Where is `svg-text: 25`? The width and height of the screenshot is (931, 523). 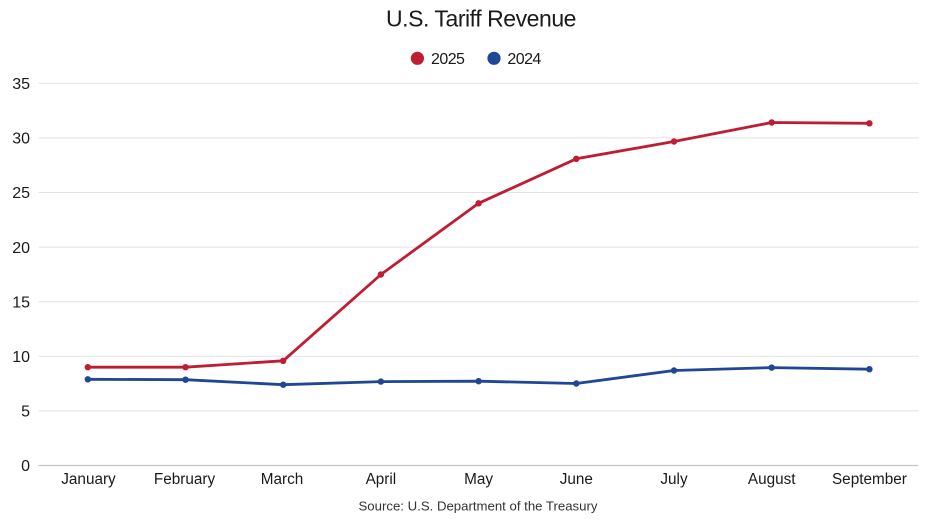 svg-text: 25 is located at coordinates (21, 193).